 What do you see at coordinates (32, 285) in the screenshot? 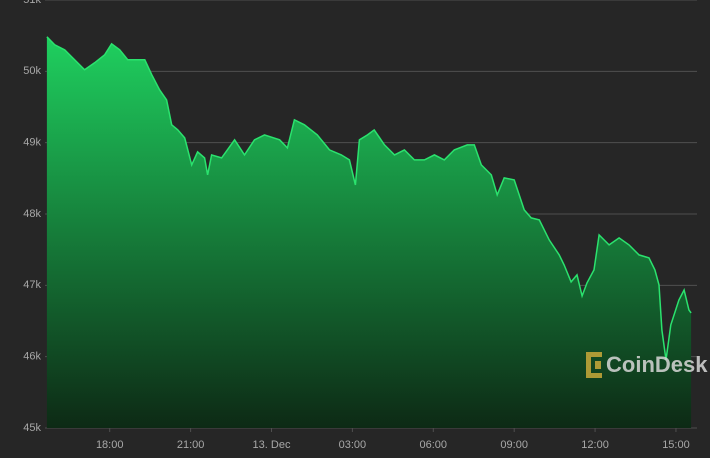
I see `y-tick-label: 47k` at bounding box center [32, 285].